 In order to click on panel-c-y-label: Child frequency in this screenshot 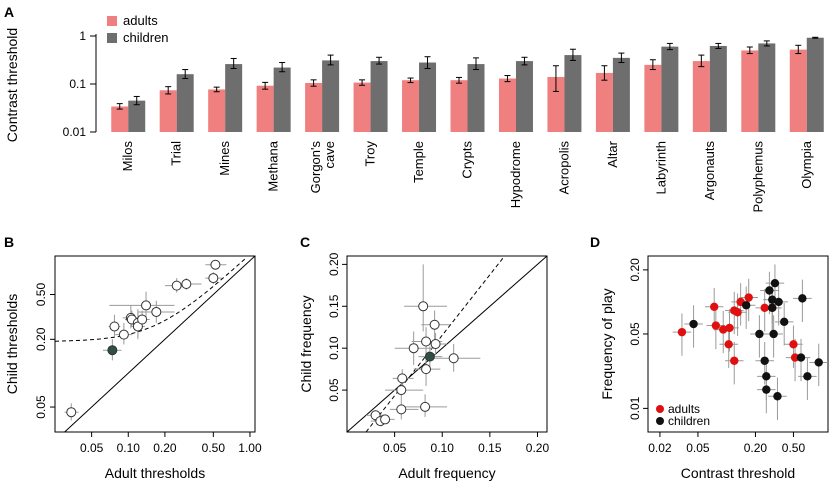, I will do `click(306, 343)`.